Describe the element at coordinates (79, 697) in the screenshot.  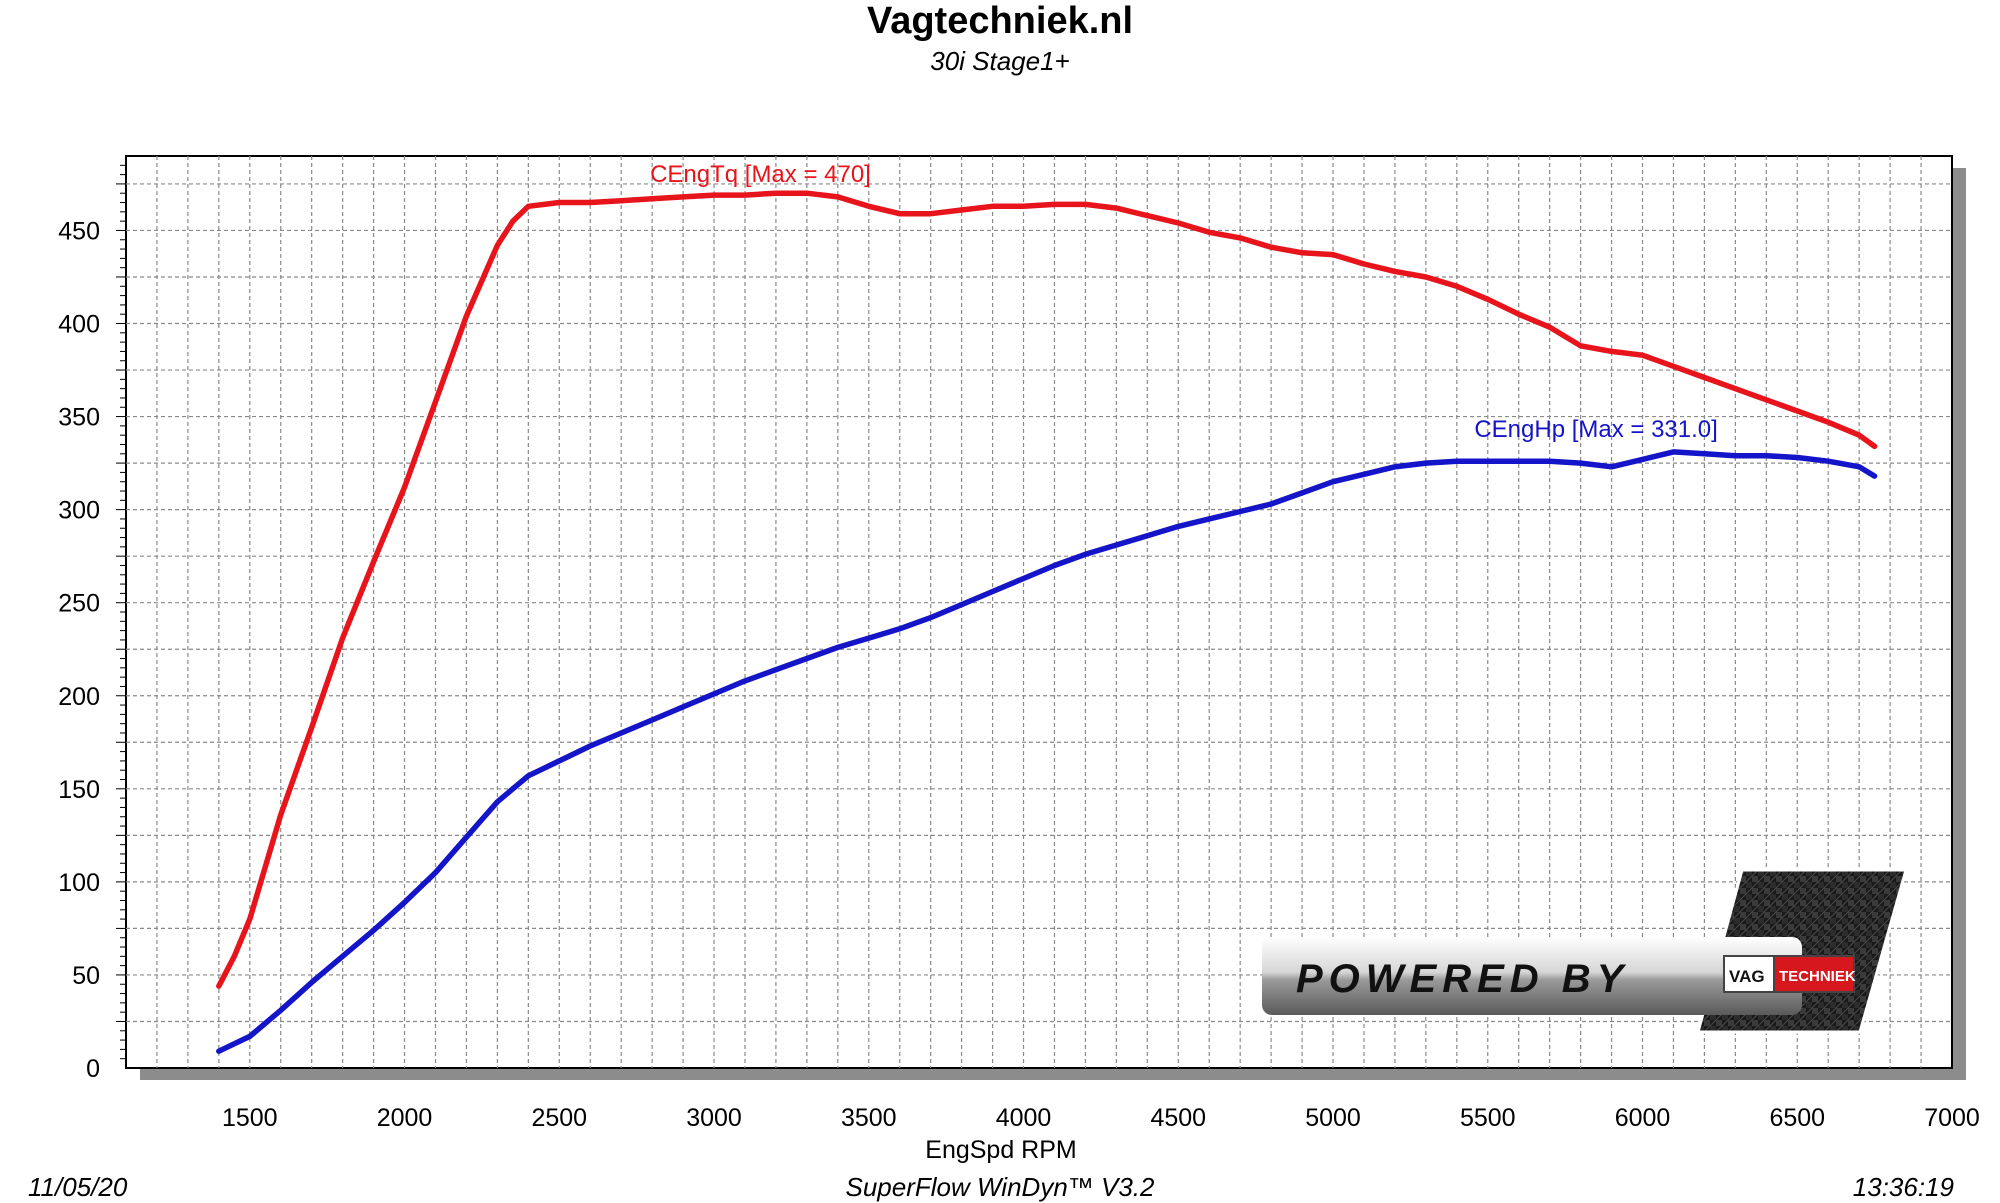
I see `y-tick-label: 200` at that location.